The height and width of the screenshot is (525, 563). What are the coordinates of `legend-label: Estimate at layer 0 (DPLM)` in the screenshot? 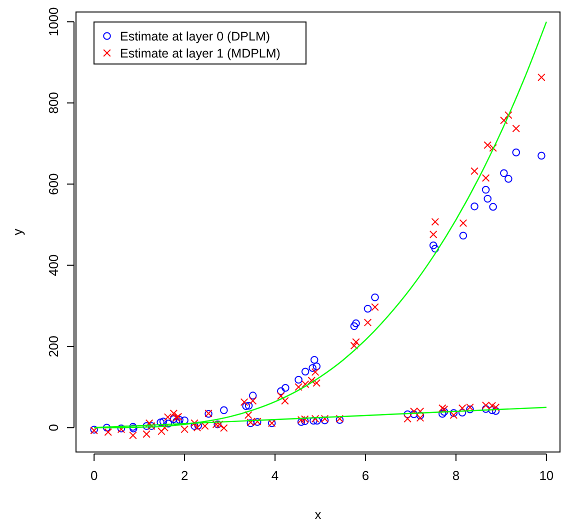 It's located at (195, 37).